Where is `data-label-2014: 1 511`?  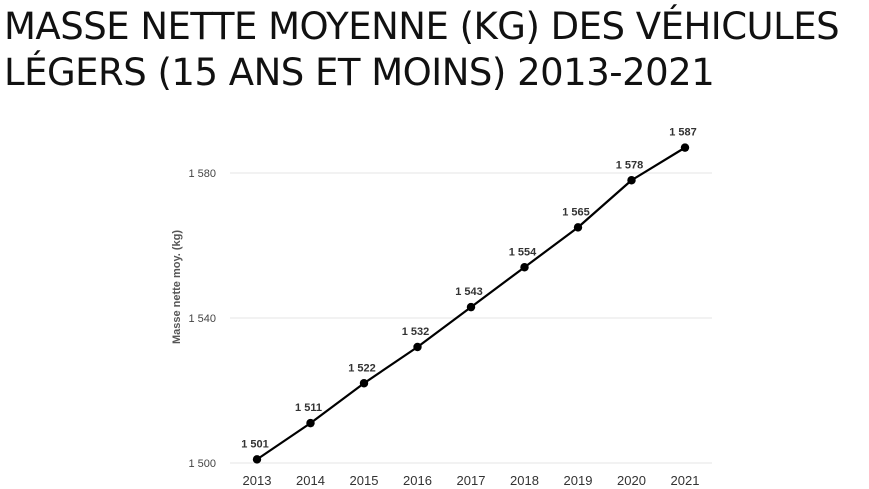
data-label-2014: 1 511 is located at coordinates (308, 408).